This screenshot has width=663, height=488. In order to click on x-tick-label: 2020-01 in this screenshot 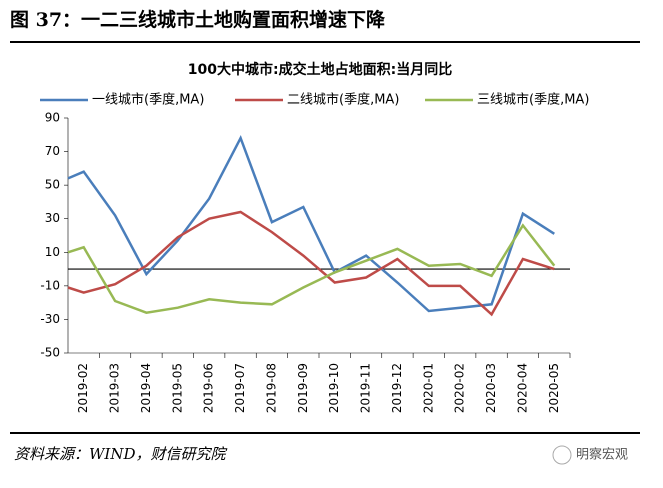, I will do `click(428, 388)`.